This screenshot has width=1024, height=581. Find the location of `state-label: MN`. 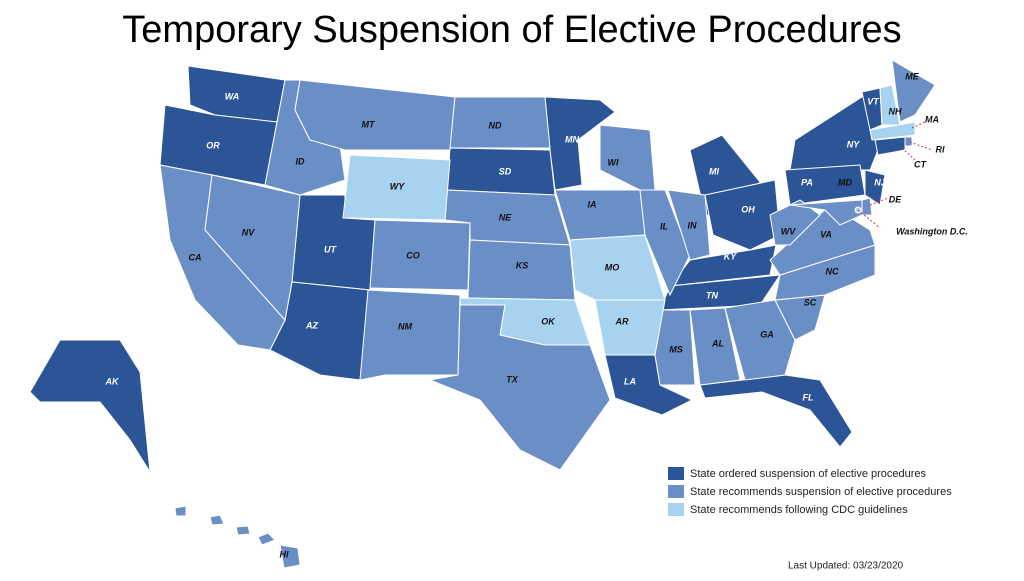

state-label: MN is located at coordinates (572, 139).